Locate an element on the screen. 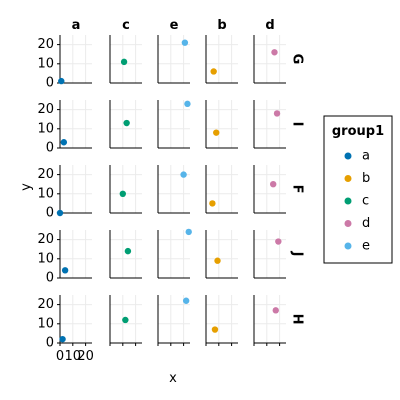  data-point-I-d is located at coordinates (277, 113).